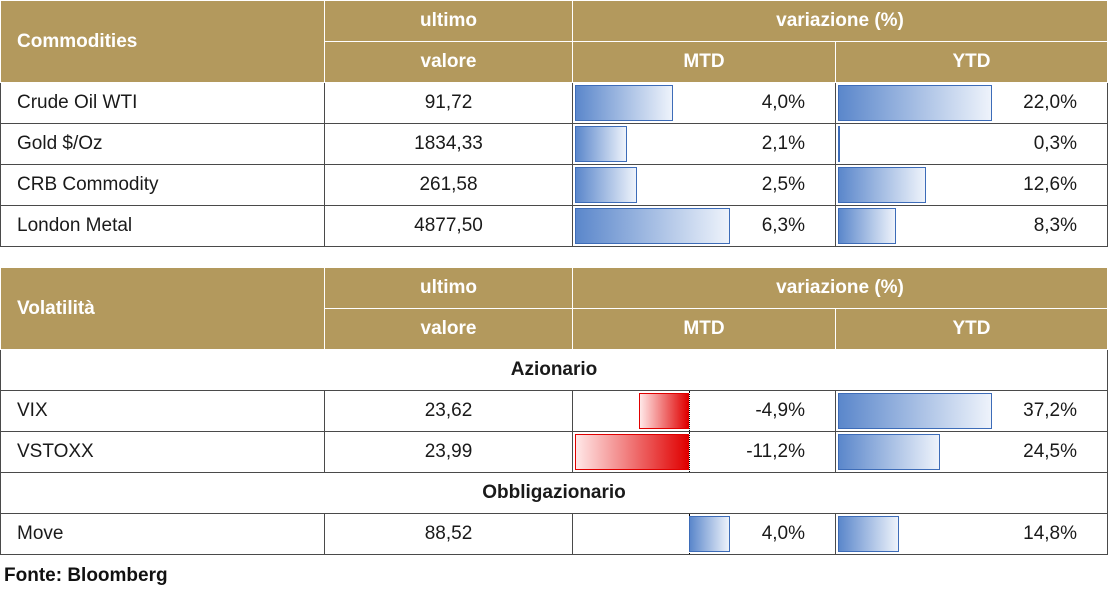  Describe the element at coordinates (162, 452) in the screenshot. I see `row-name: VSTOXX` at that location.